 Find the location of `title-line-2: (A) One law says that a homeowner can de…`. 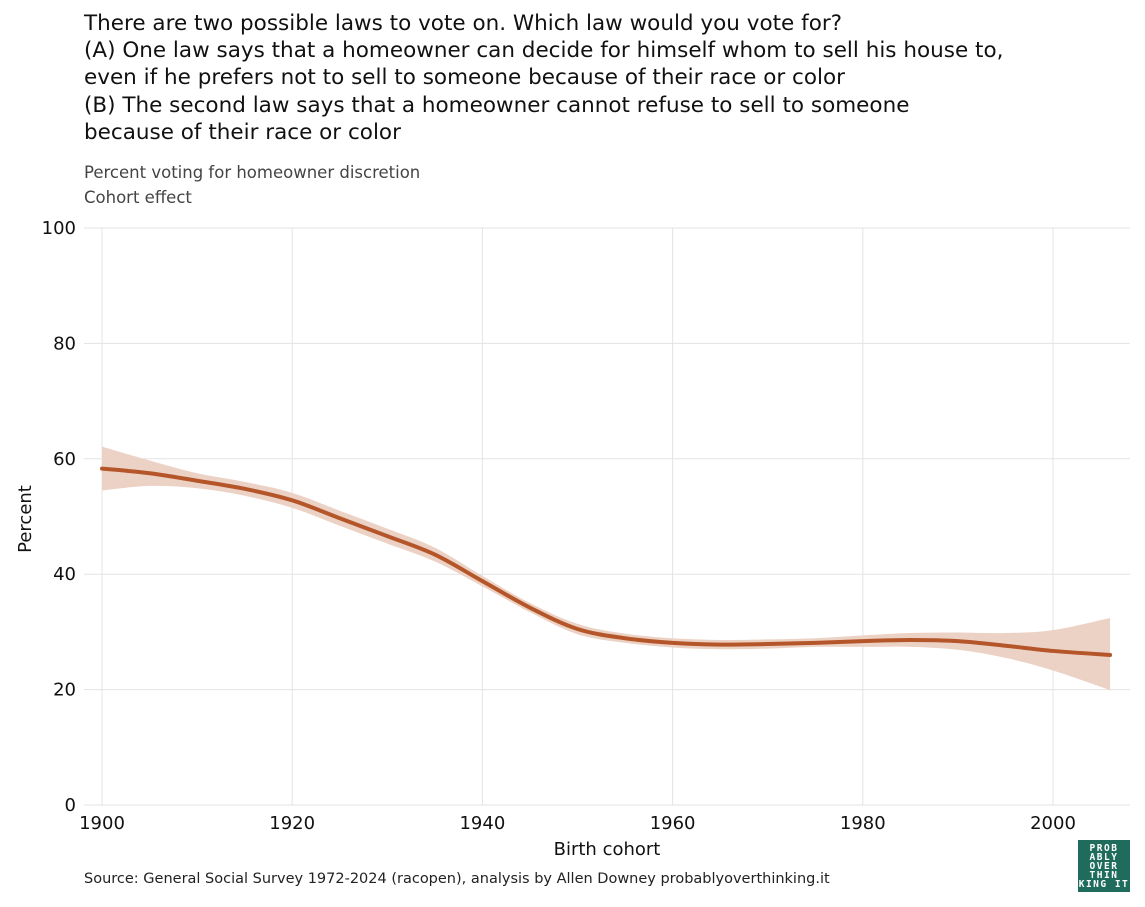

title-line-2: (A) One law says that a homeowner can de… is located at coordinates (544, 51).